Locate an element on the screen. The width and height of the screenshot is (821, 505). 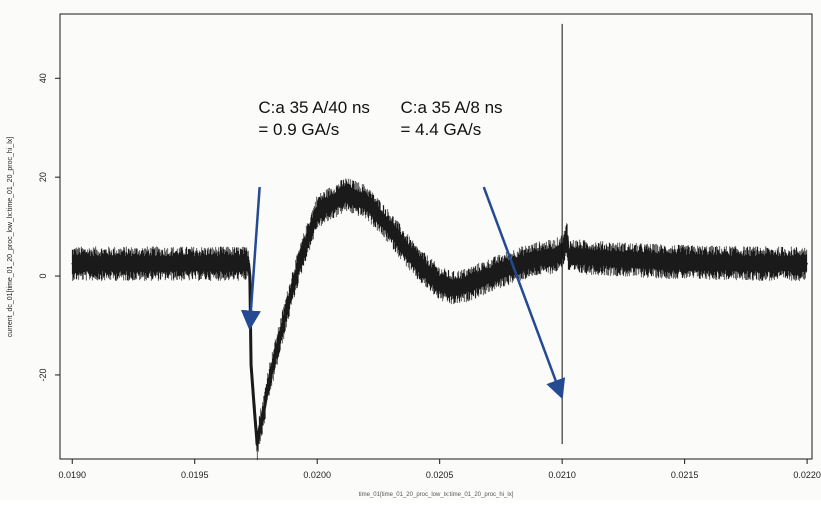
x-tick-label: 0.0190 is located at coordinates (72, 475).